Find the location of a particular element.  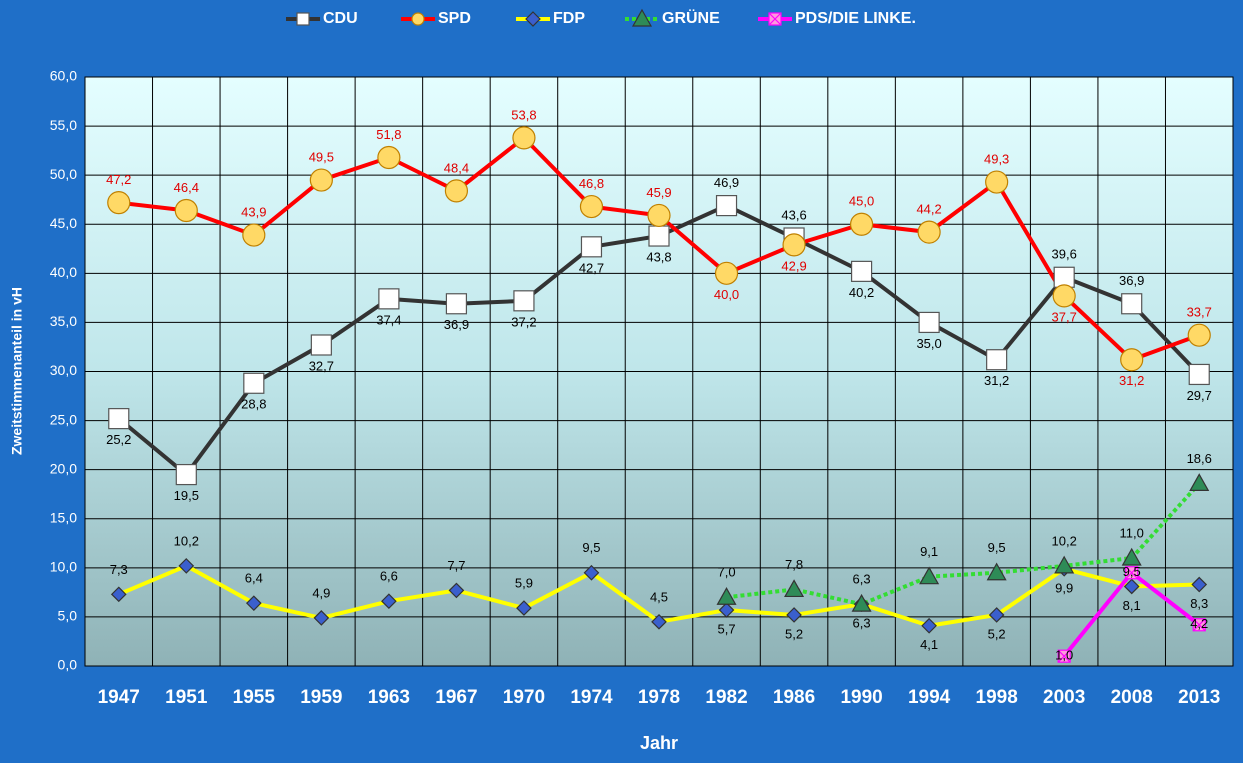

x-tick-label: 1990 is located at coordinates (861, 697).